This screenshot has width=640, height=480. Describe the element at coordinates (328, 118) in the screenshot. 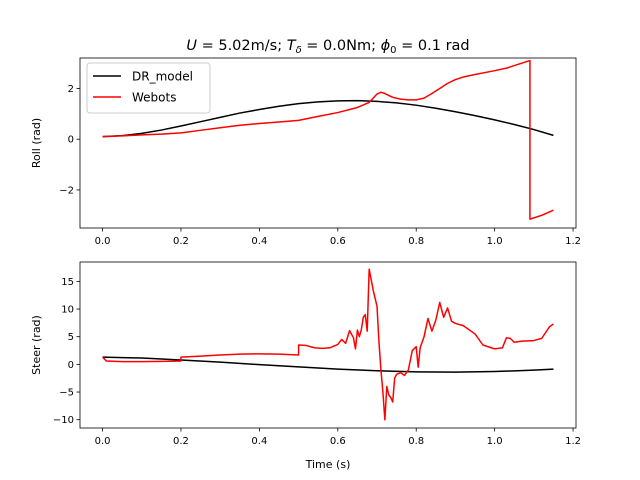

I see `roll-series-dr-model` at that location.